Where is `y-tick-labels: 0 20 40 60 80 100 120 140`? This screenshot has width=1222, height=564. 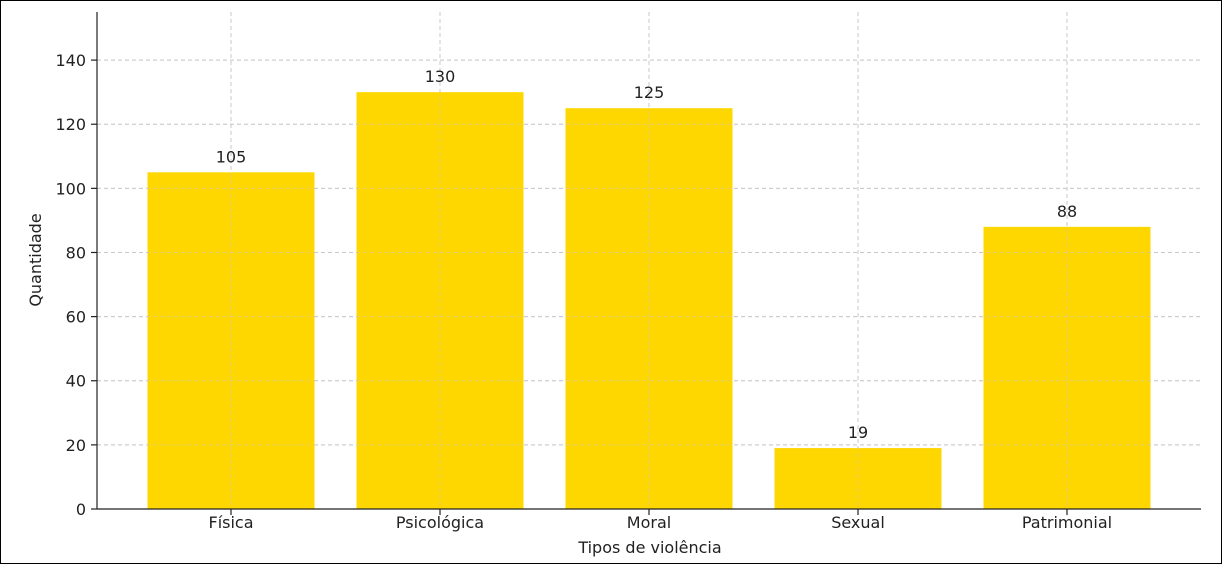 y-tick-labels: 0 20 40 60 80 100 120 140 is located at coordinates (76, 285).